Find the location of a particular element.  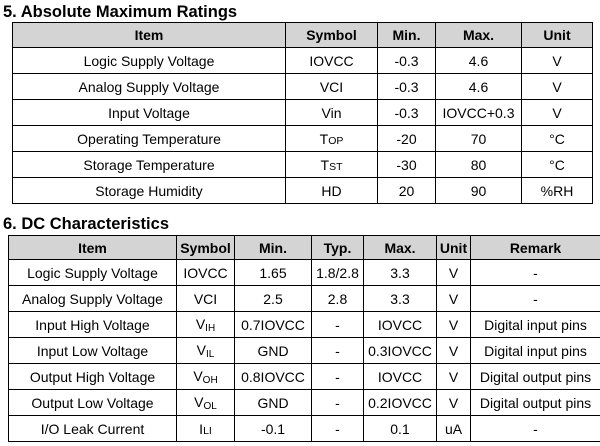

cell-symbol: VCI is located at coordinates (331, 86).